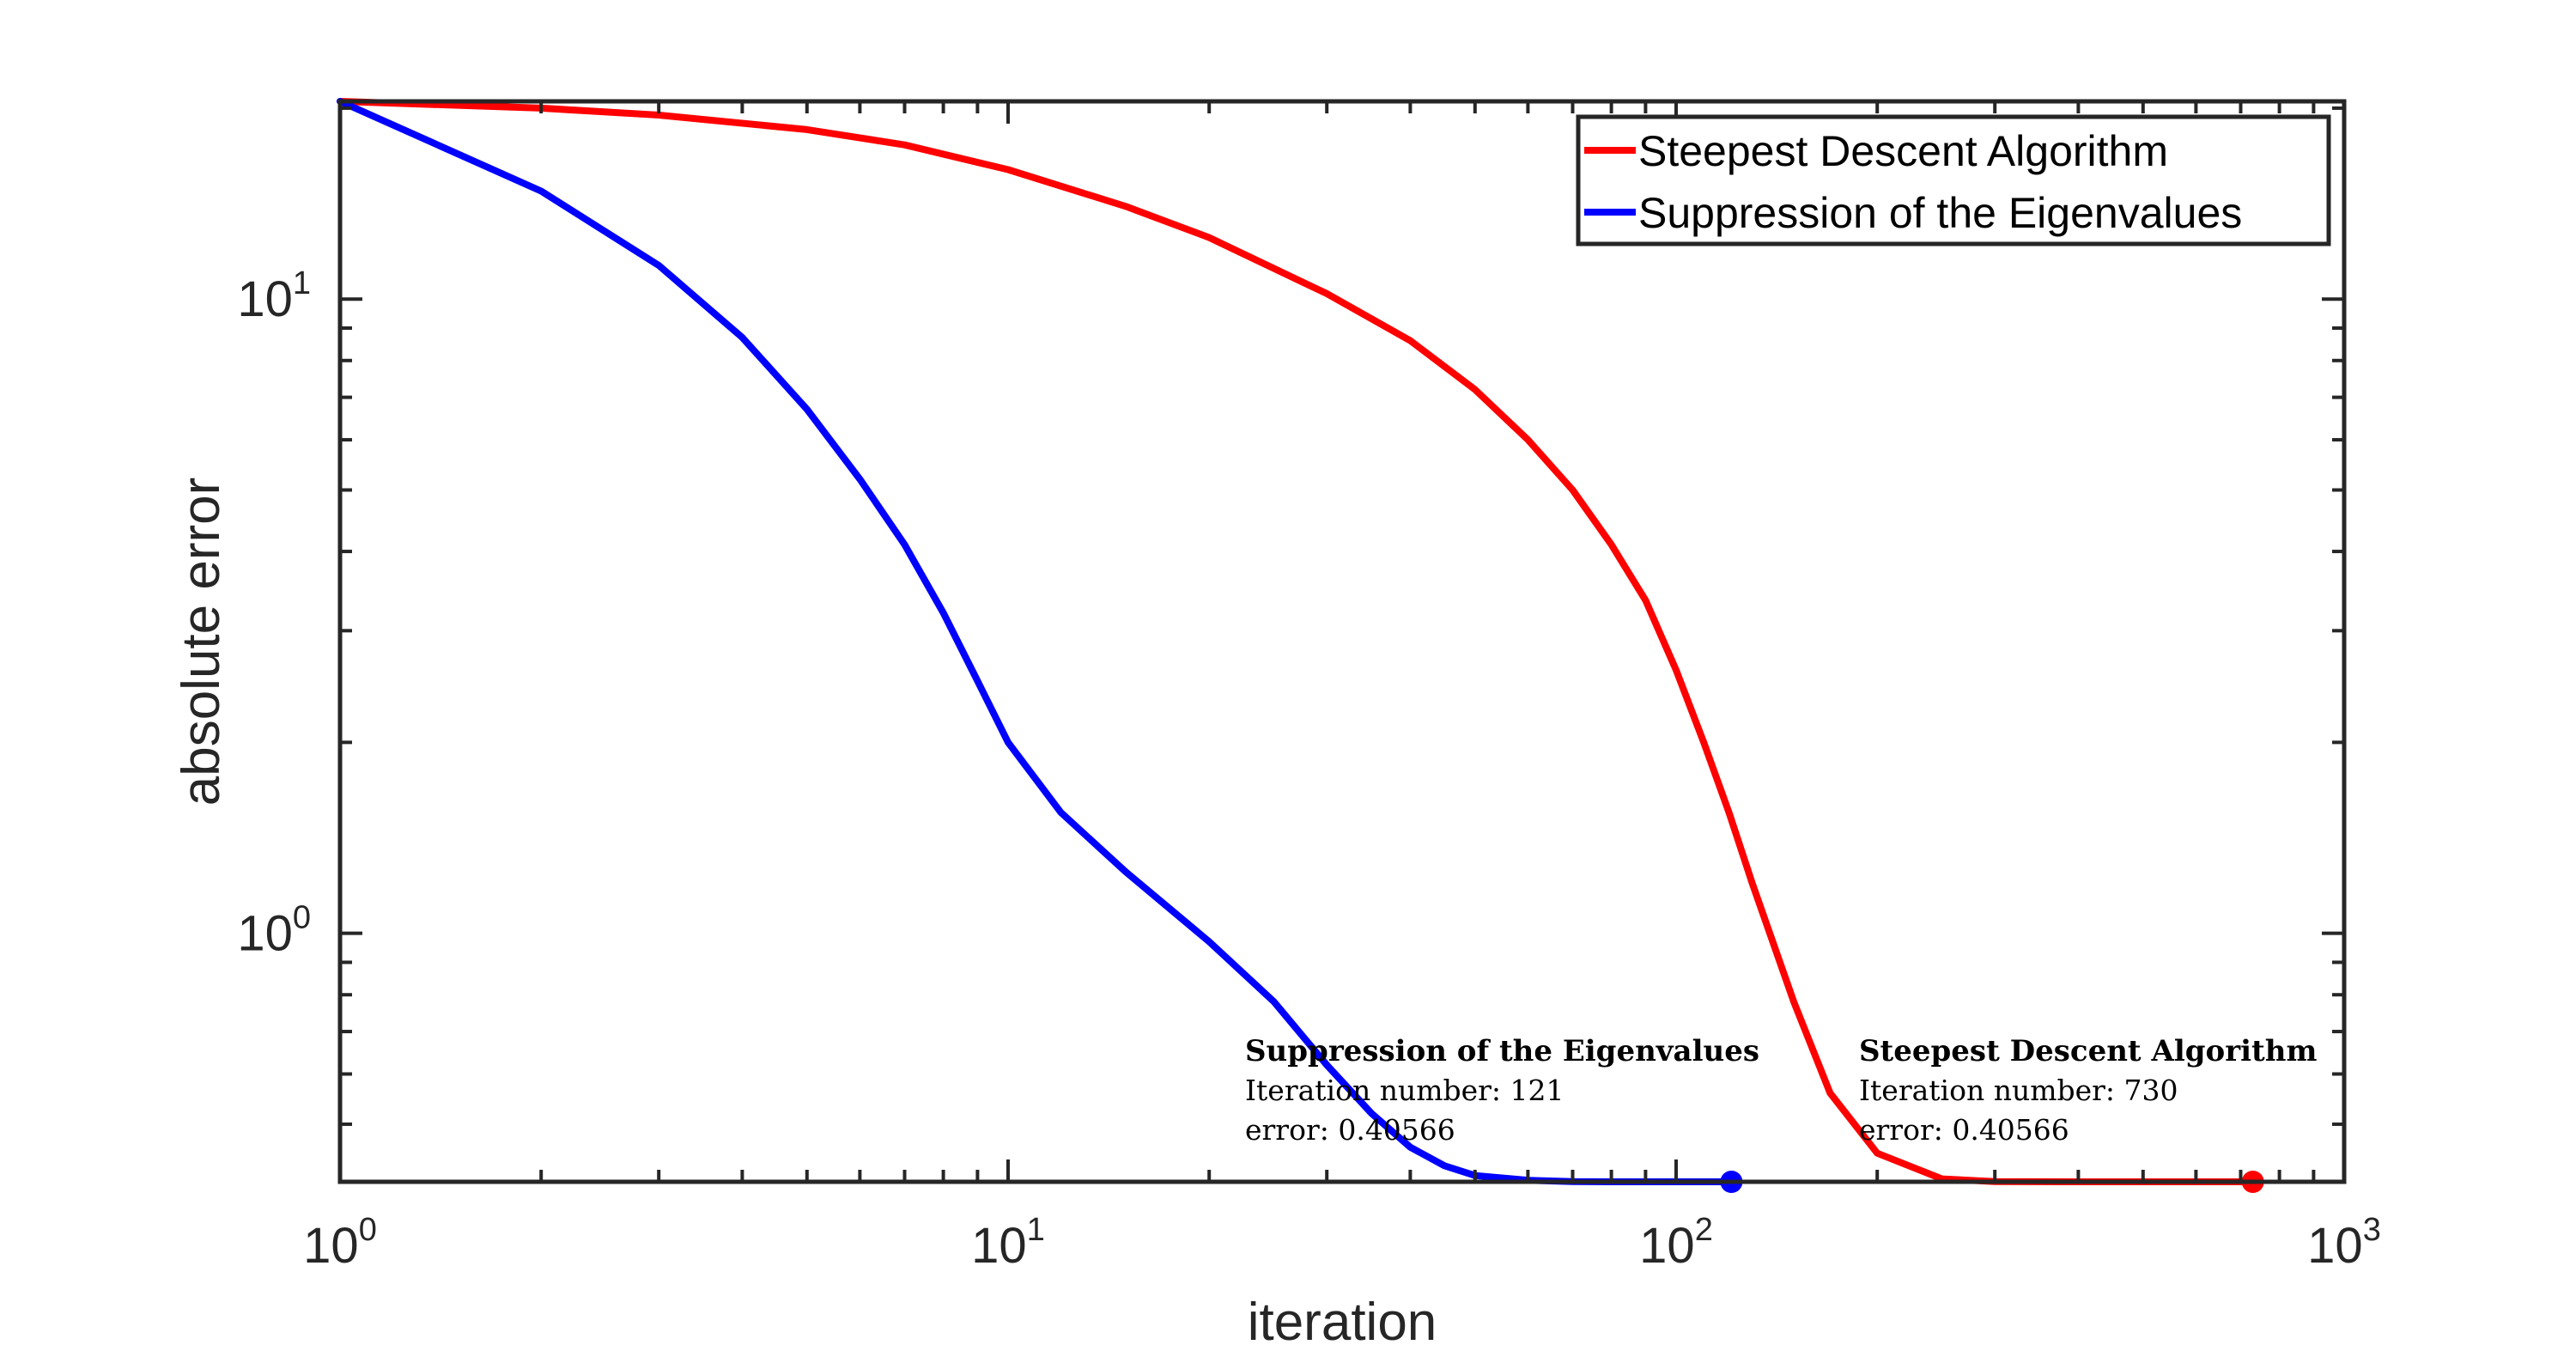 The height and width of the screenshot is (1351, 2576). I want to click on legend-box, so click(1953, 180).